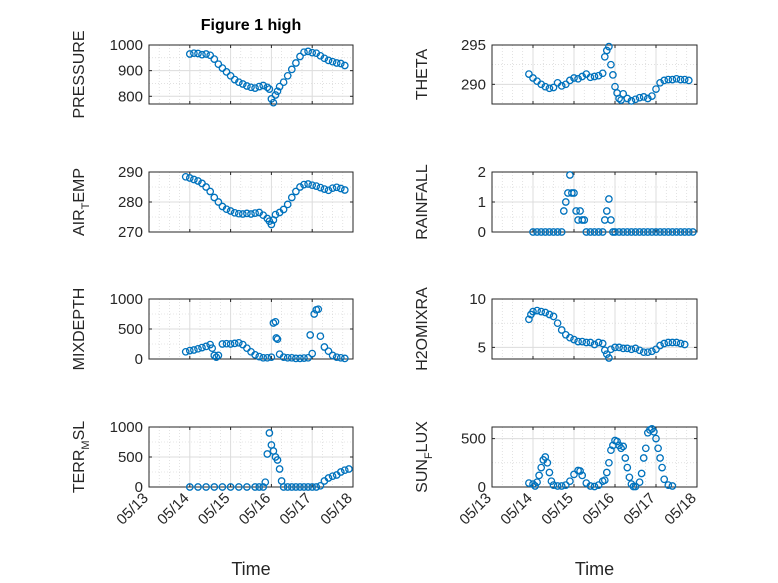  What do you see at coordinates (81, 457) in the screenshot?
I see `y-axis-label: TERRMSL` at bounding box center [81, 457].